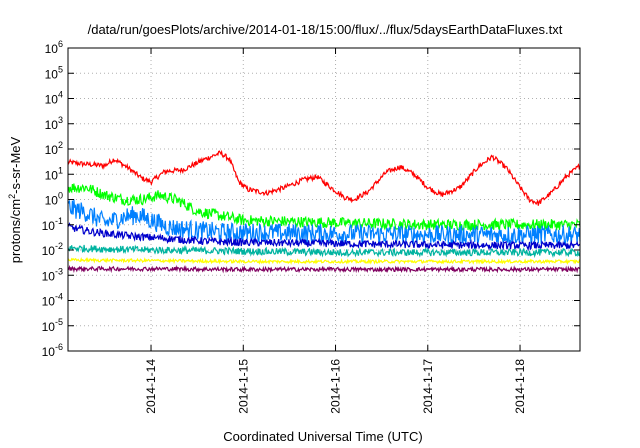  Describe the element at coordinates (520, 386) in the screenshot. I see `x-tick-label: 2014-1-18` at that location.